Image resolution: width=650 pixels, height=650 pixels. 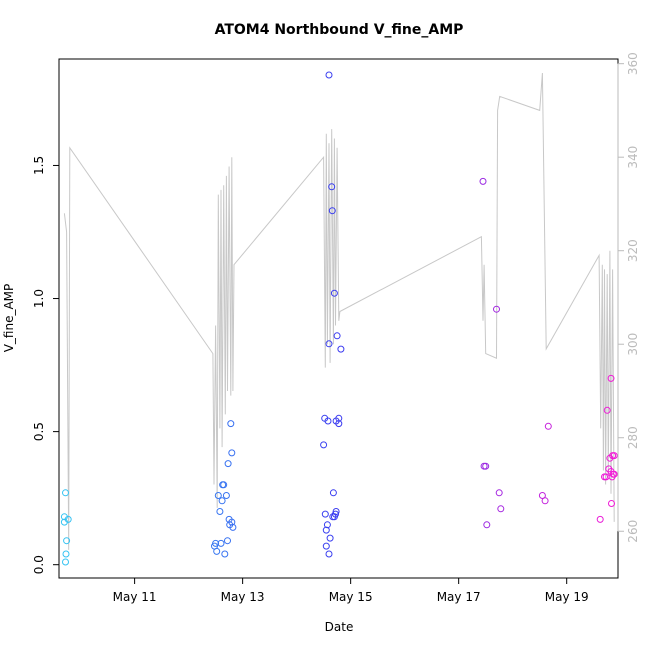 I want to click on x-tick-label-1: May 13, so click(x=243, y=597).